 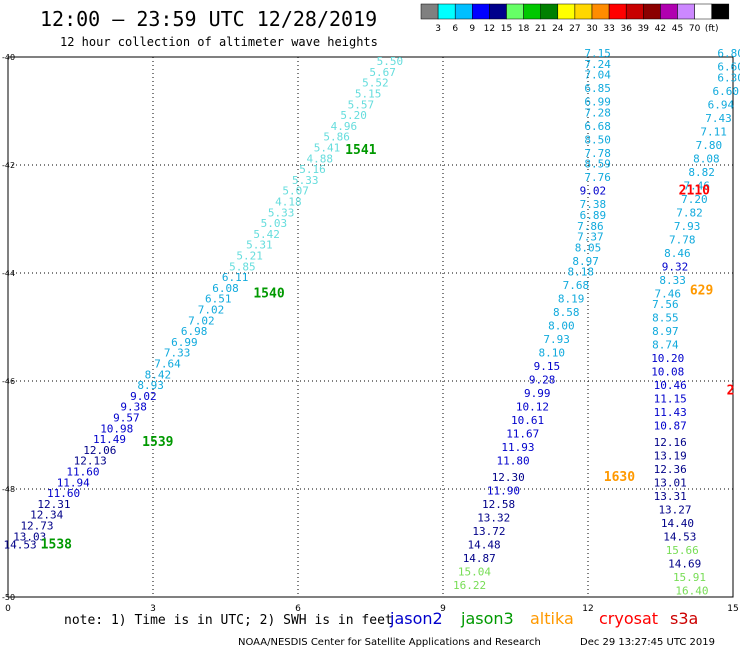 What do you see at coordinates (670, 385) in the screenshot?
I see `wave-height-point: 10.46` at bounding box center [670, 385].